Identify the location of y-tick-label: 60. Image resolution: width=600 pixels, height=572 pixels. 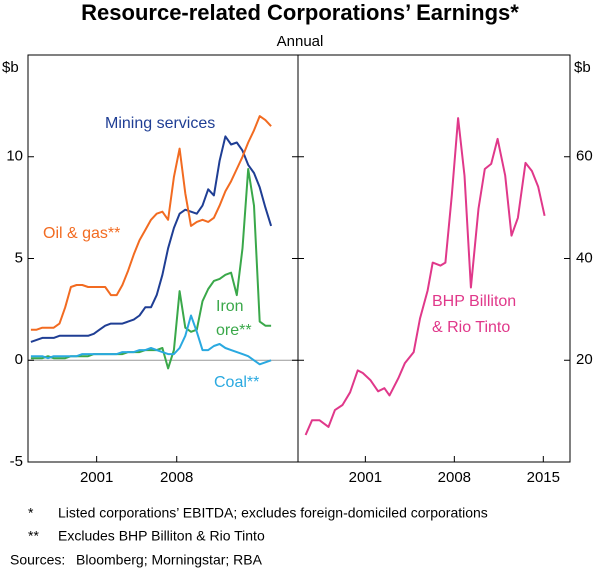
(584, 156).